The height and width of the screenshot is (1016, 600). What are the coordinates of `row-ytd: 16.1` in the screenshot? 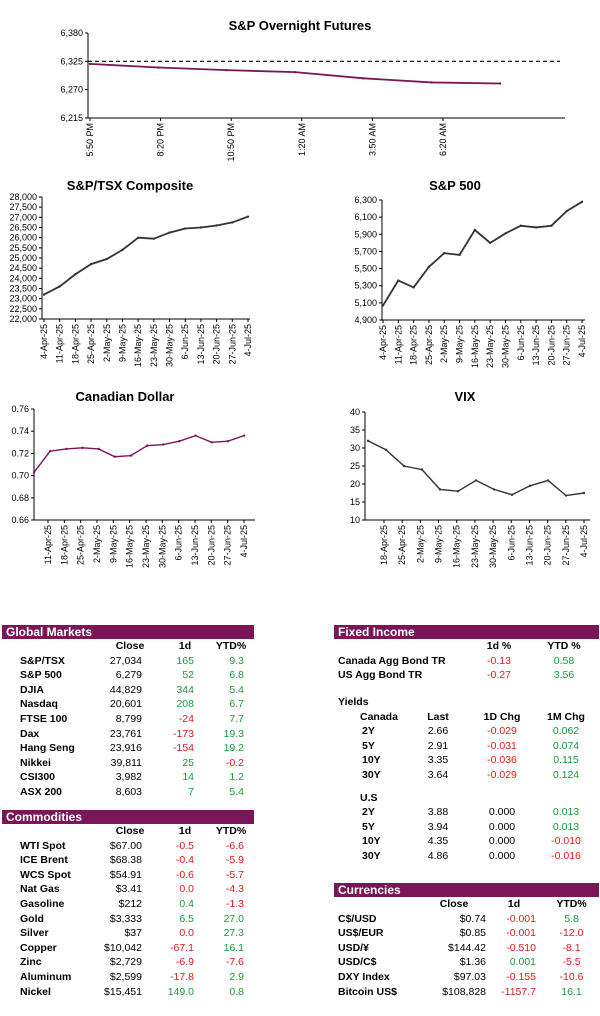 It's located at (233, 947).